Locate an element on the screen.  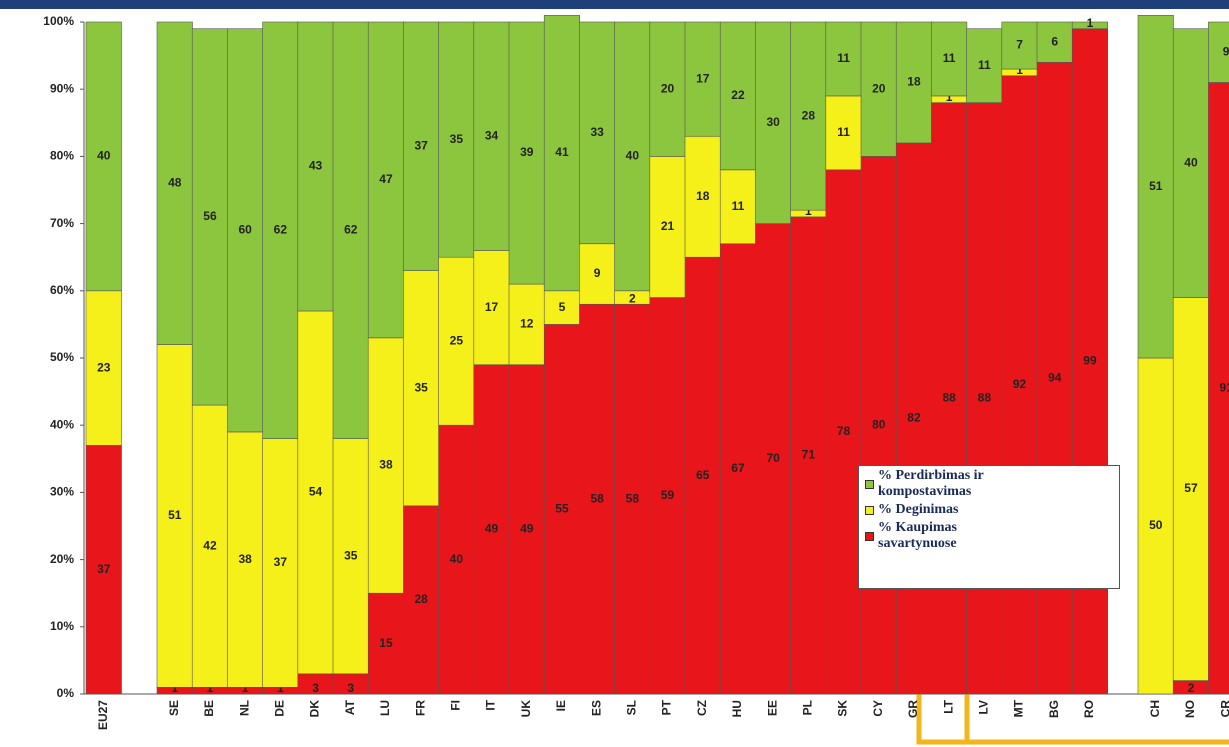
legend-label: % Kaupimas savartynuose is located at coordinates (917, 535).